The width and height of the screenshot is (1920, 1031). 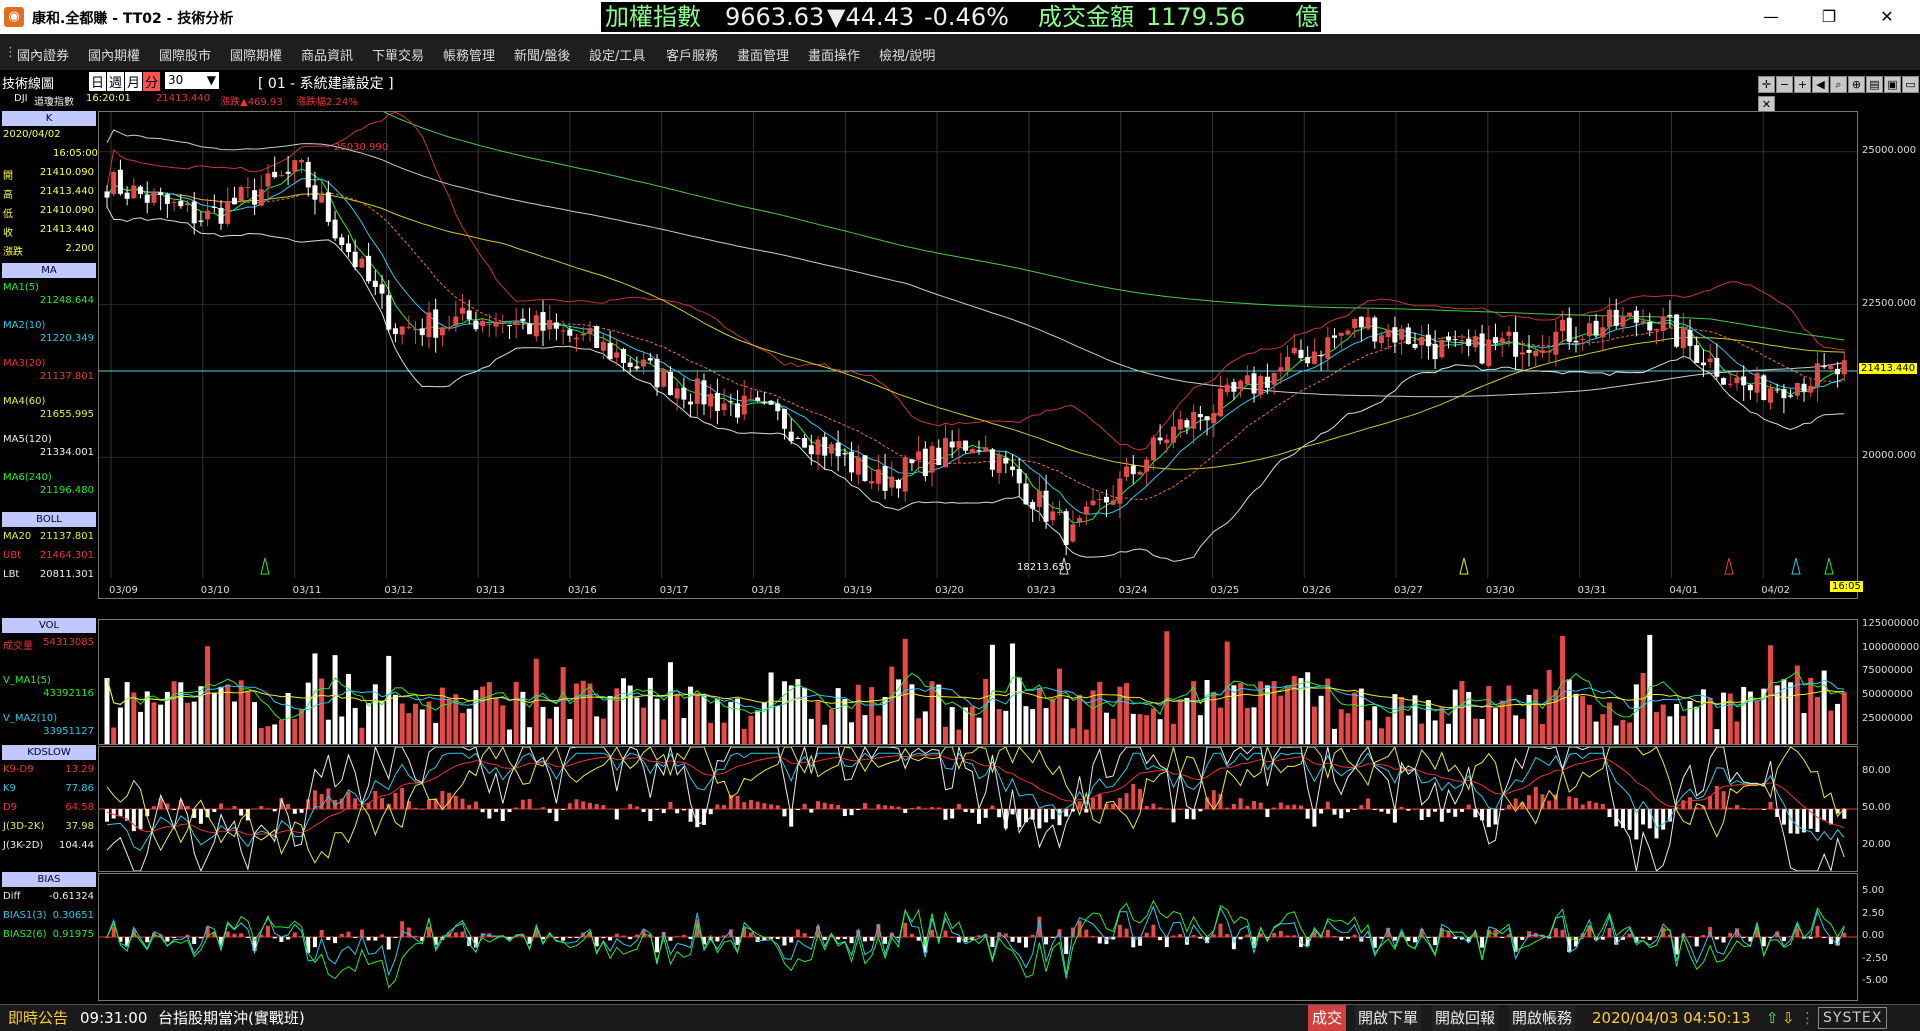 I want to click on kd-chart-panel, so click(x=978, y=809).